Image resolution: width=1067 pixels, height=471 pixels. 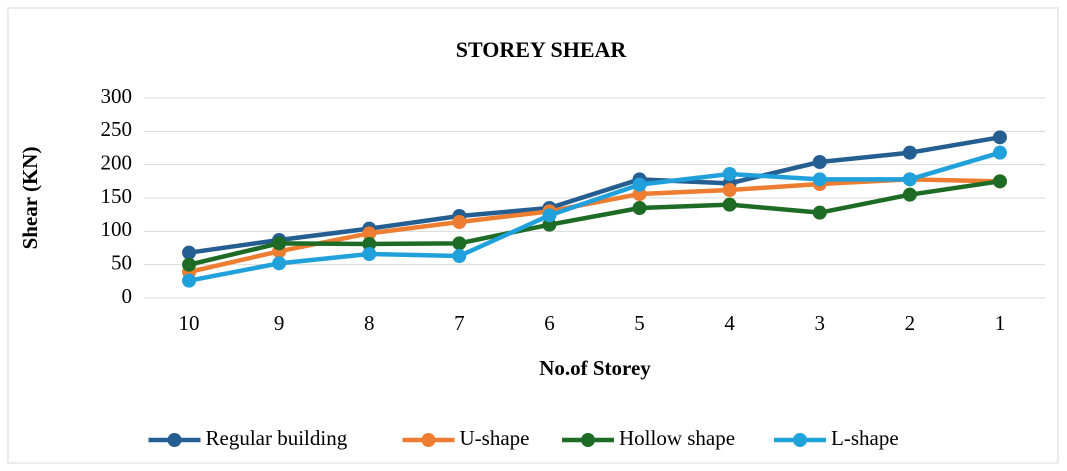 I want to click on x-tick-label: 6, so click(x=549, y=323).